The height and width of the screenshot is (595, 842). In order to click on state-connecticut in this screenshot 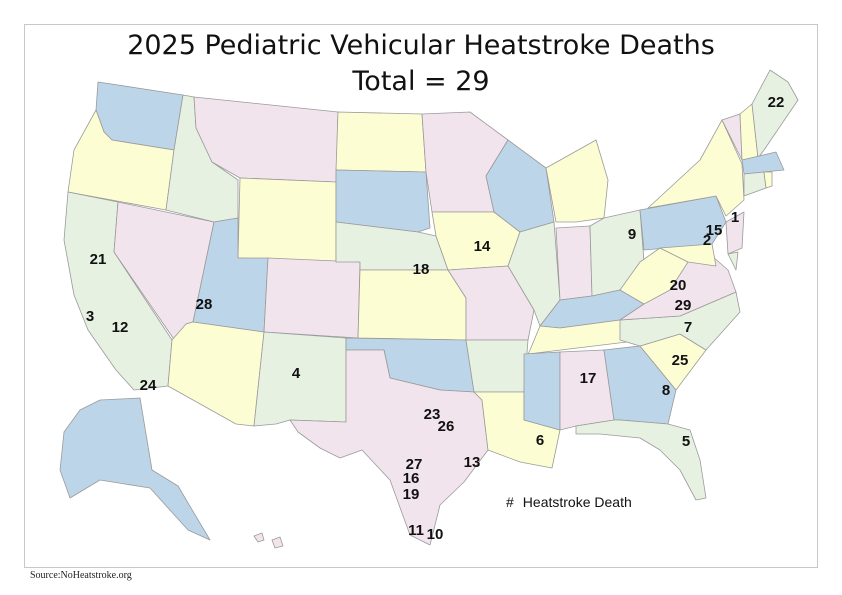, I will do `click(755, 184)`.